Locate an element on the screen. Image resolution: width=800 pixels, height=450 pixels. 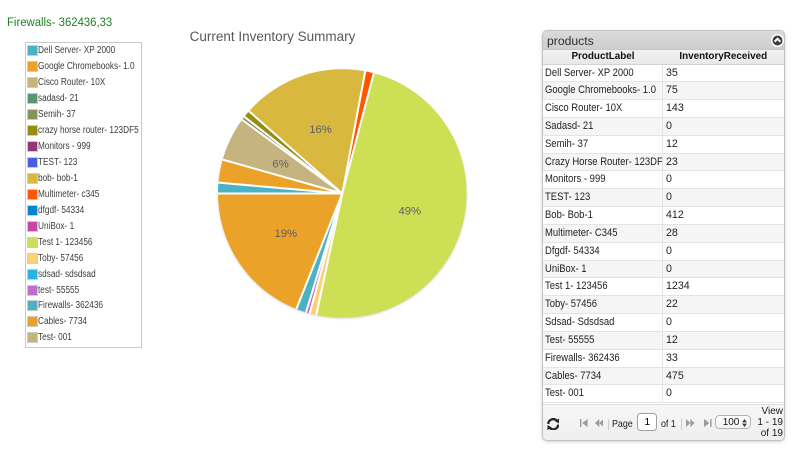
svg-text: 49% is located at coordinates (409, 211).